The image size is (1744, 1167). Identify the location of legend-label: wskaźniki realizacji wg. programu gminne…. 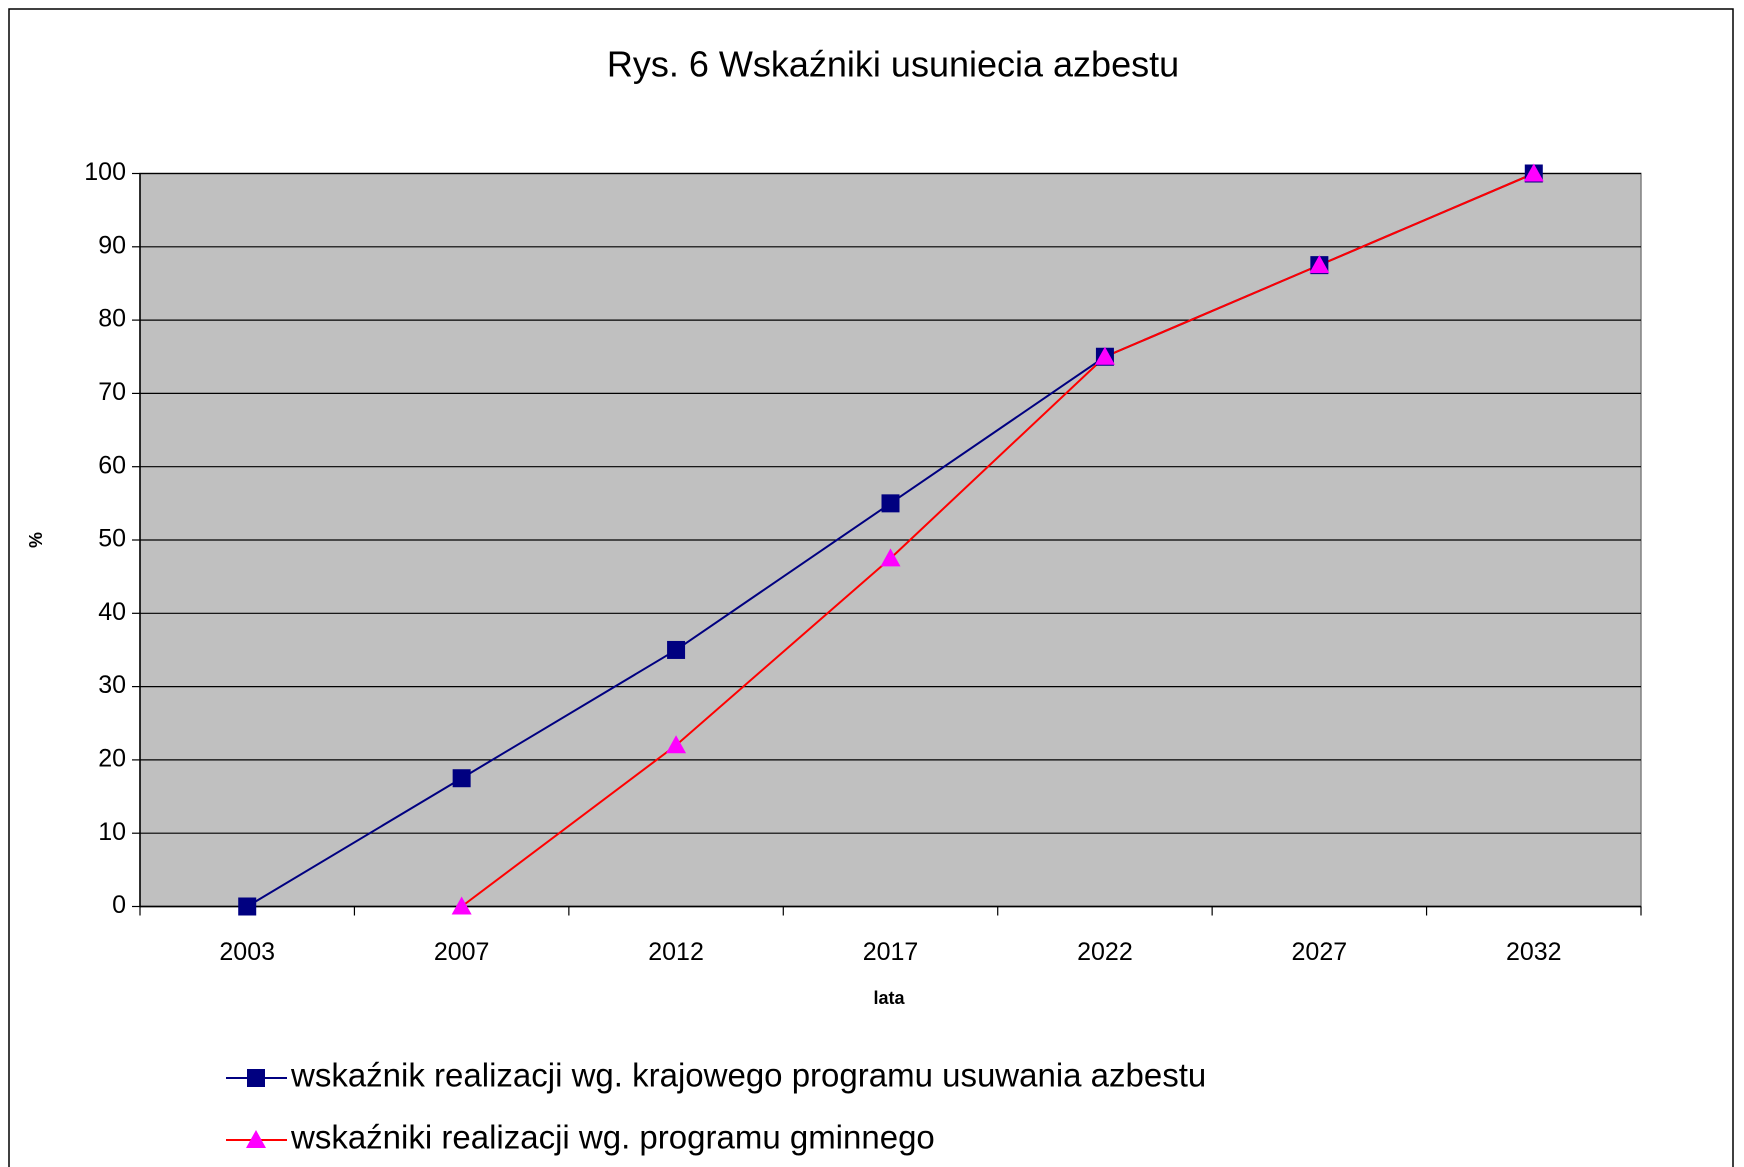
(612, 1137).